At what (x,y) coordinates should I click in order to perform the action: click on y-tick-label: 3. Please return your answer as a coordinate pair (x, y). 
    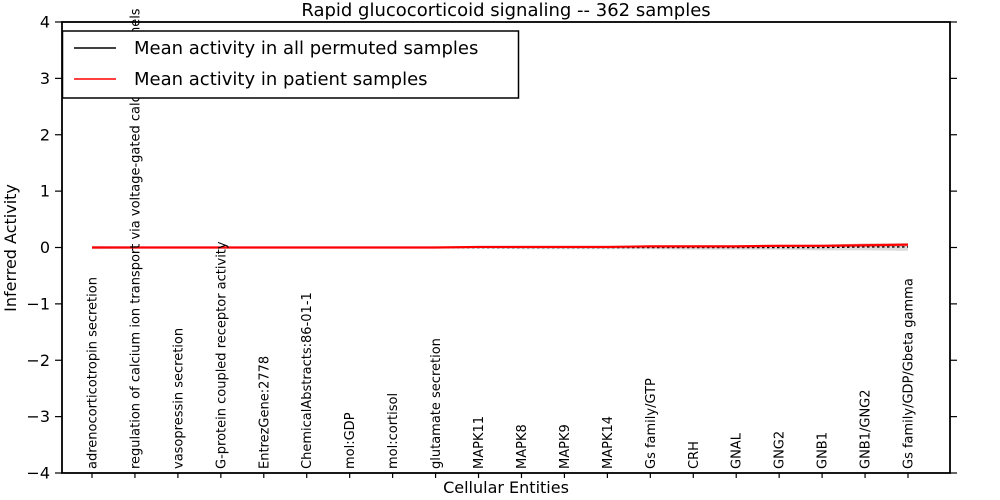
    Looking at the image, I should click on (45, 78).